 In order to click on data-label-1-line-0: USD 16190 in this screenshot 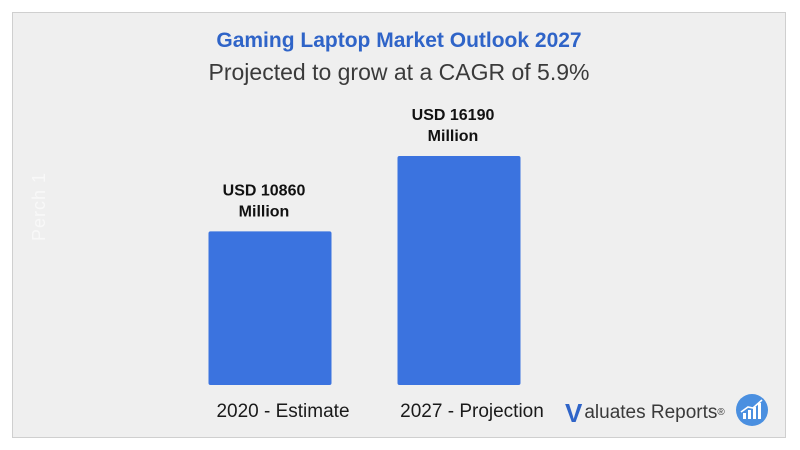, I will do `click(453, 115)`.